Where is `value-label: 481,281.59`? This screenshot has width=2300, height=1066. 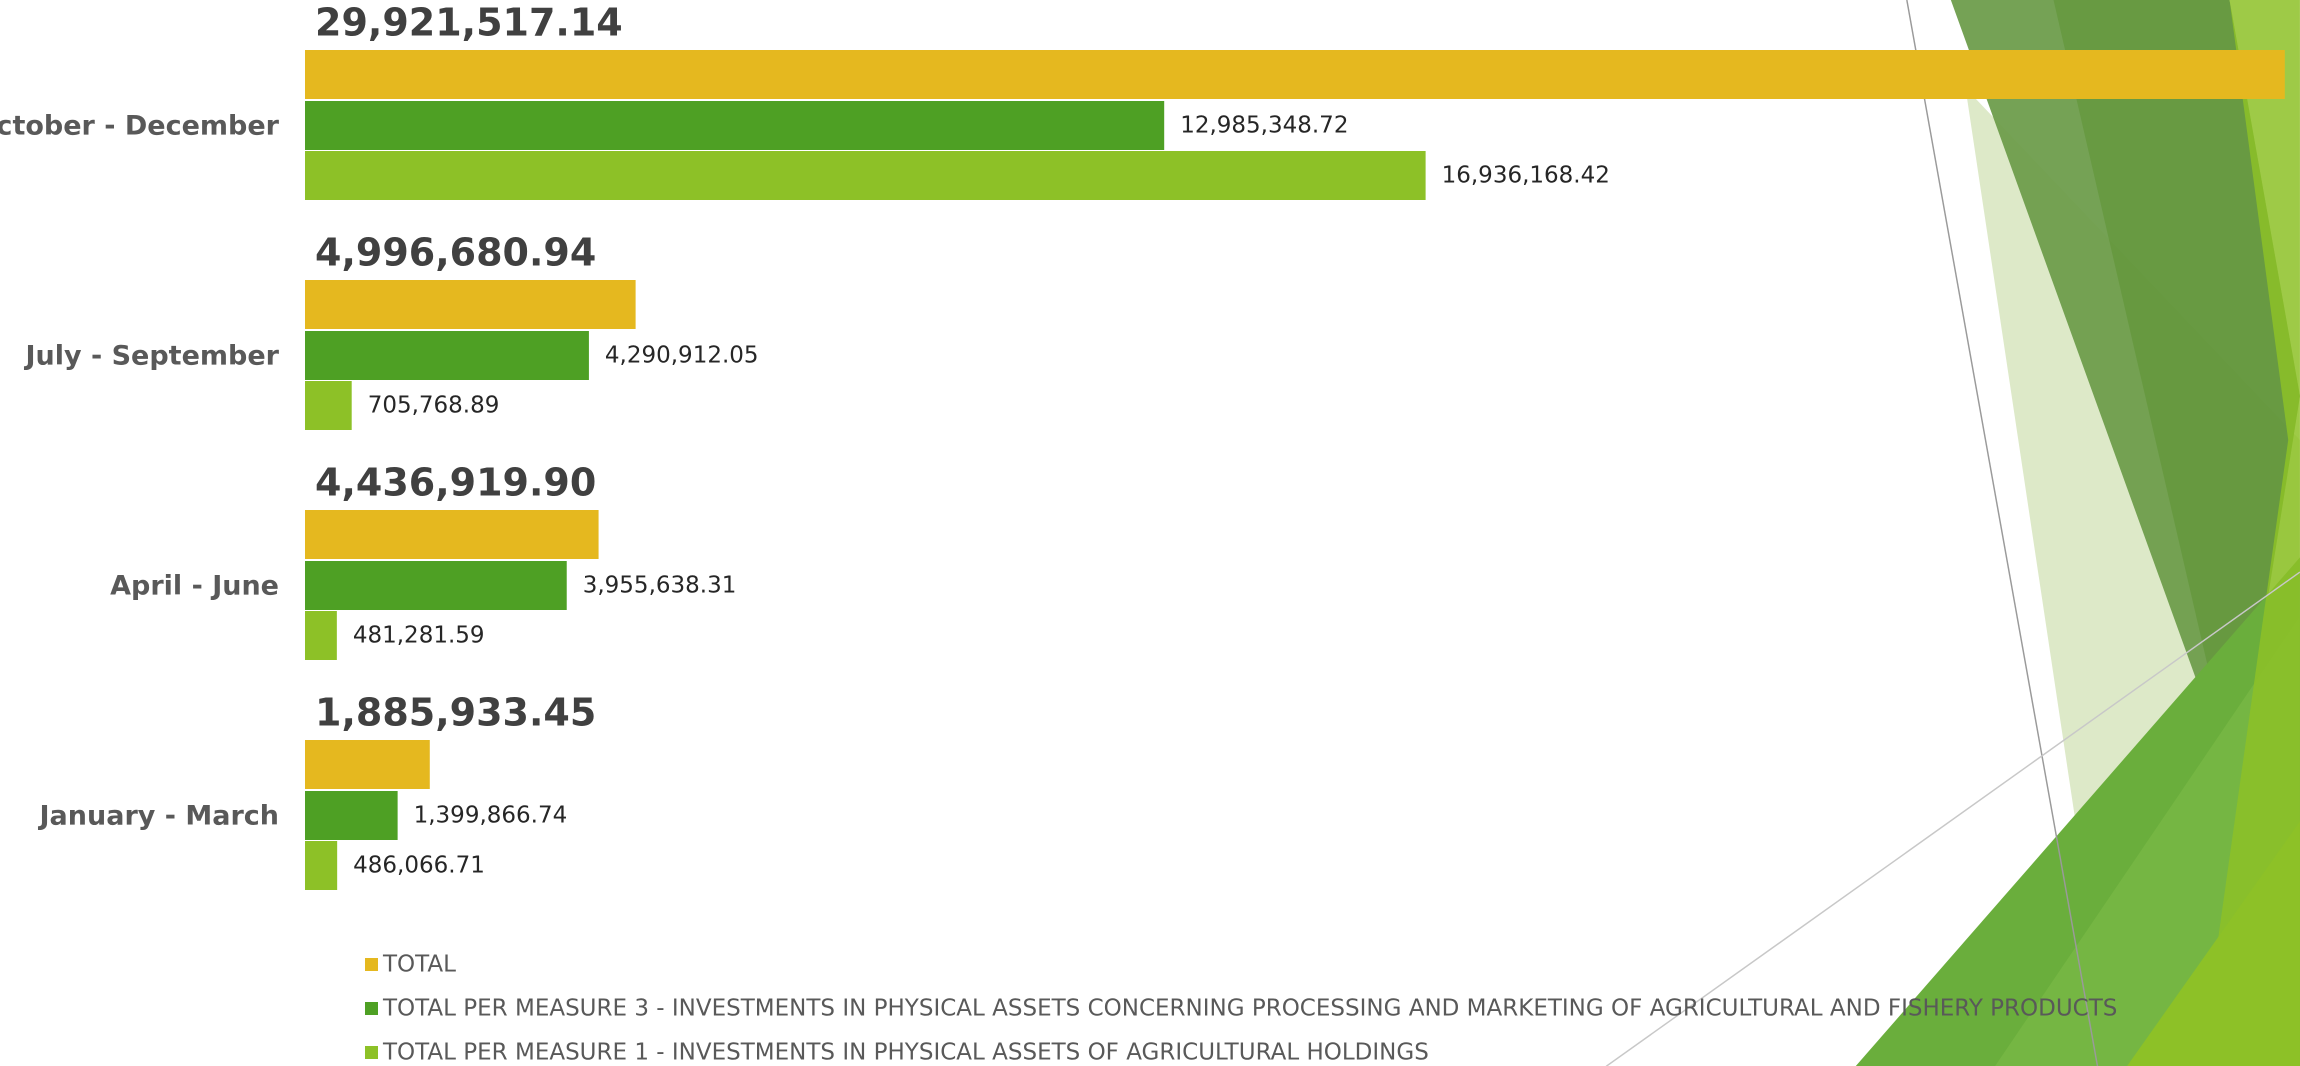
value-label: 481,281.59 is located at coordinates (419, 636).